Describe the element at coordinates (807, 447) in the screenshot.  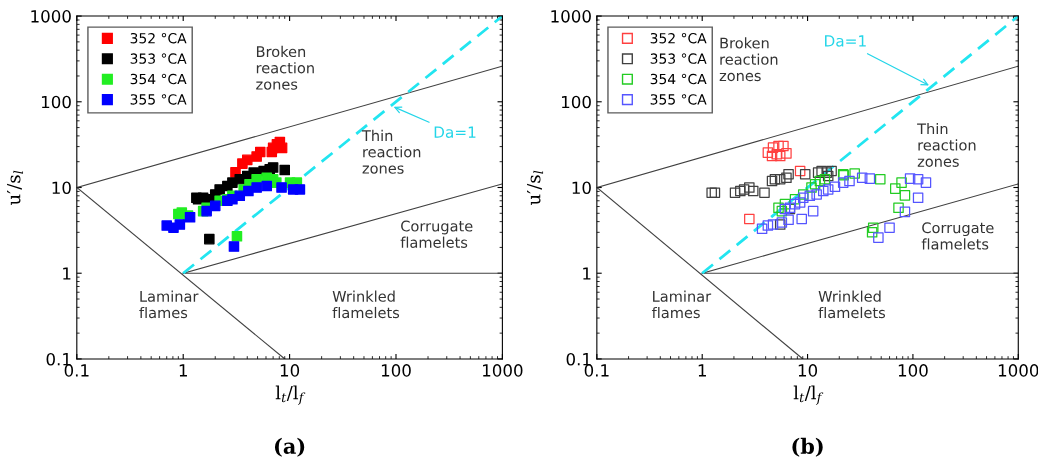
I see `text: (b)` at that location.